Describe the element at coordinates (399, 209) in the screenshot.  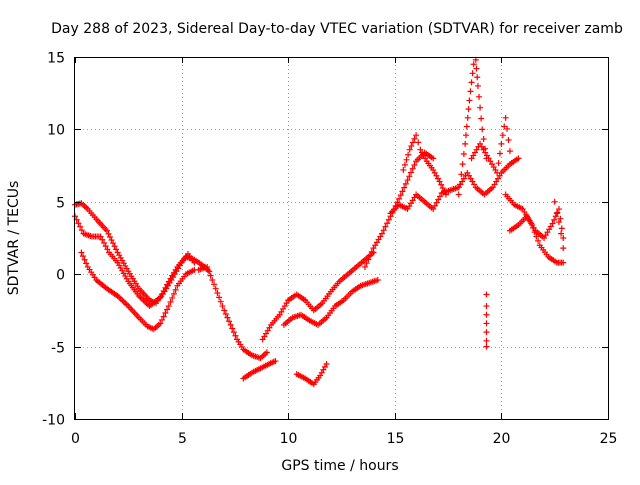
I see `series-rise-segment` at that location.